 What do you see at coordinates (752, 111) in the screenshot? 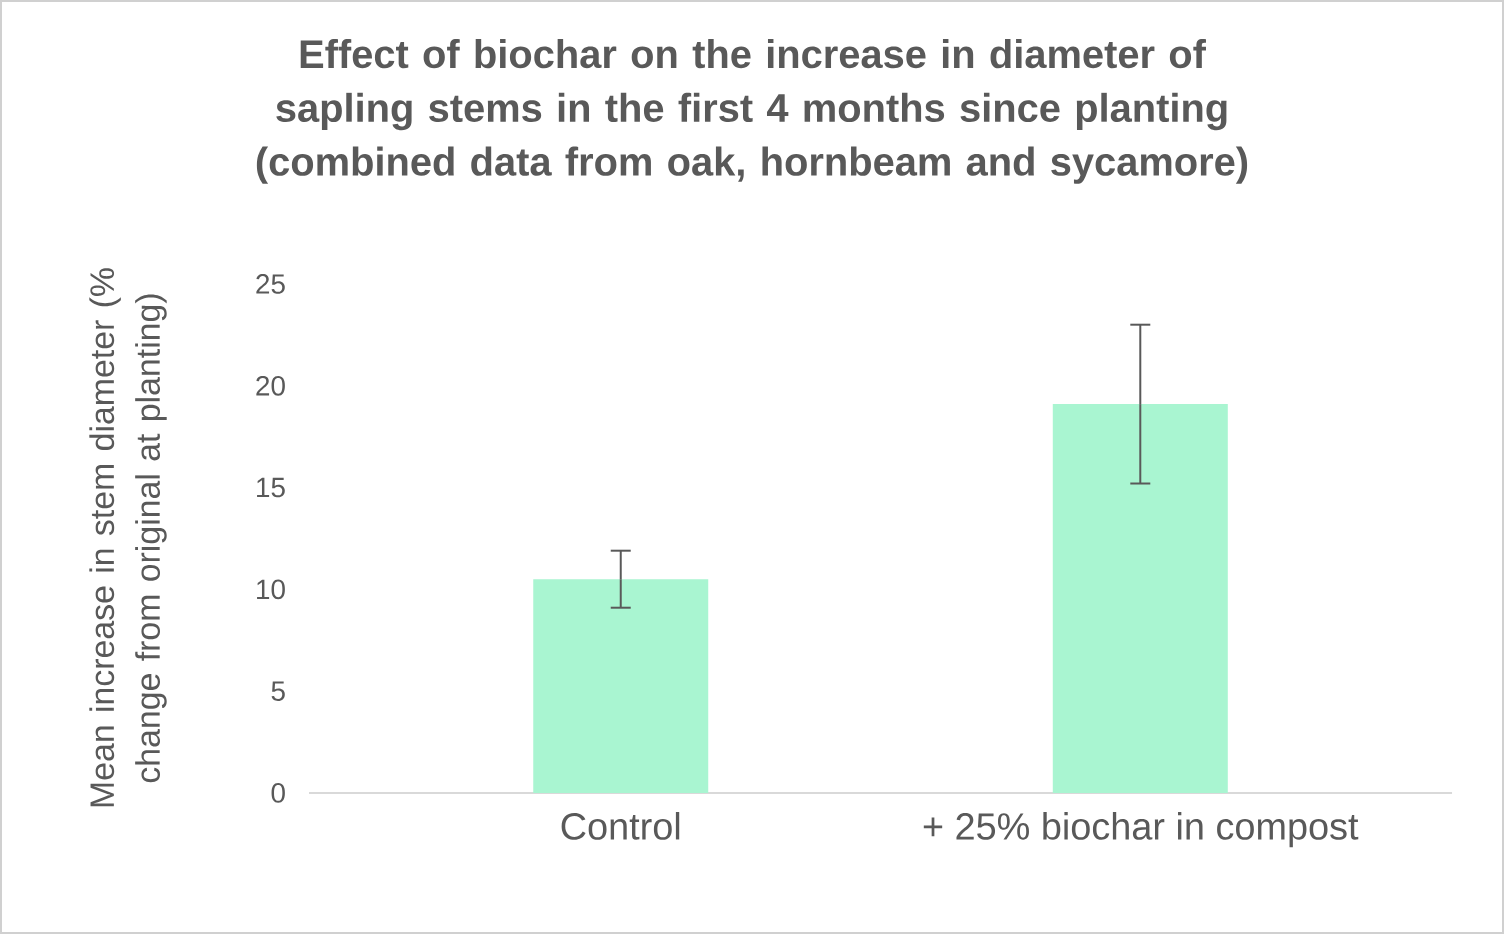
I see `chart-title: Effect of biochar on the increase in diameter of sapling stems in the first 4 months since planting (combined data from oak, hornbeam and sycamore)` at bounding box center [752, 111].